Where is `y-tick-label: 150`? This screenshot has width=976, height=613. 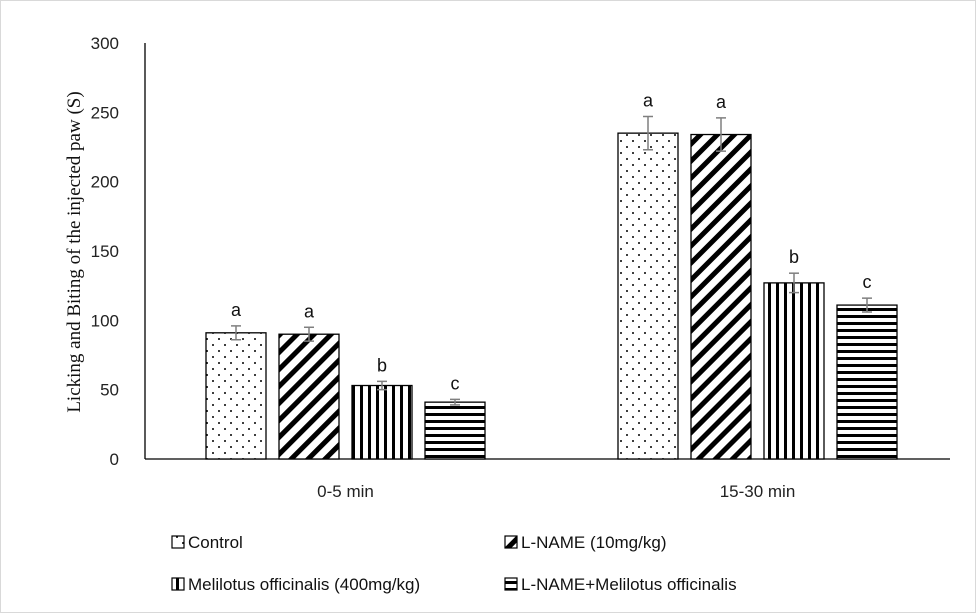 y-tick-label: 150 is located at coordinates (105, 251).